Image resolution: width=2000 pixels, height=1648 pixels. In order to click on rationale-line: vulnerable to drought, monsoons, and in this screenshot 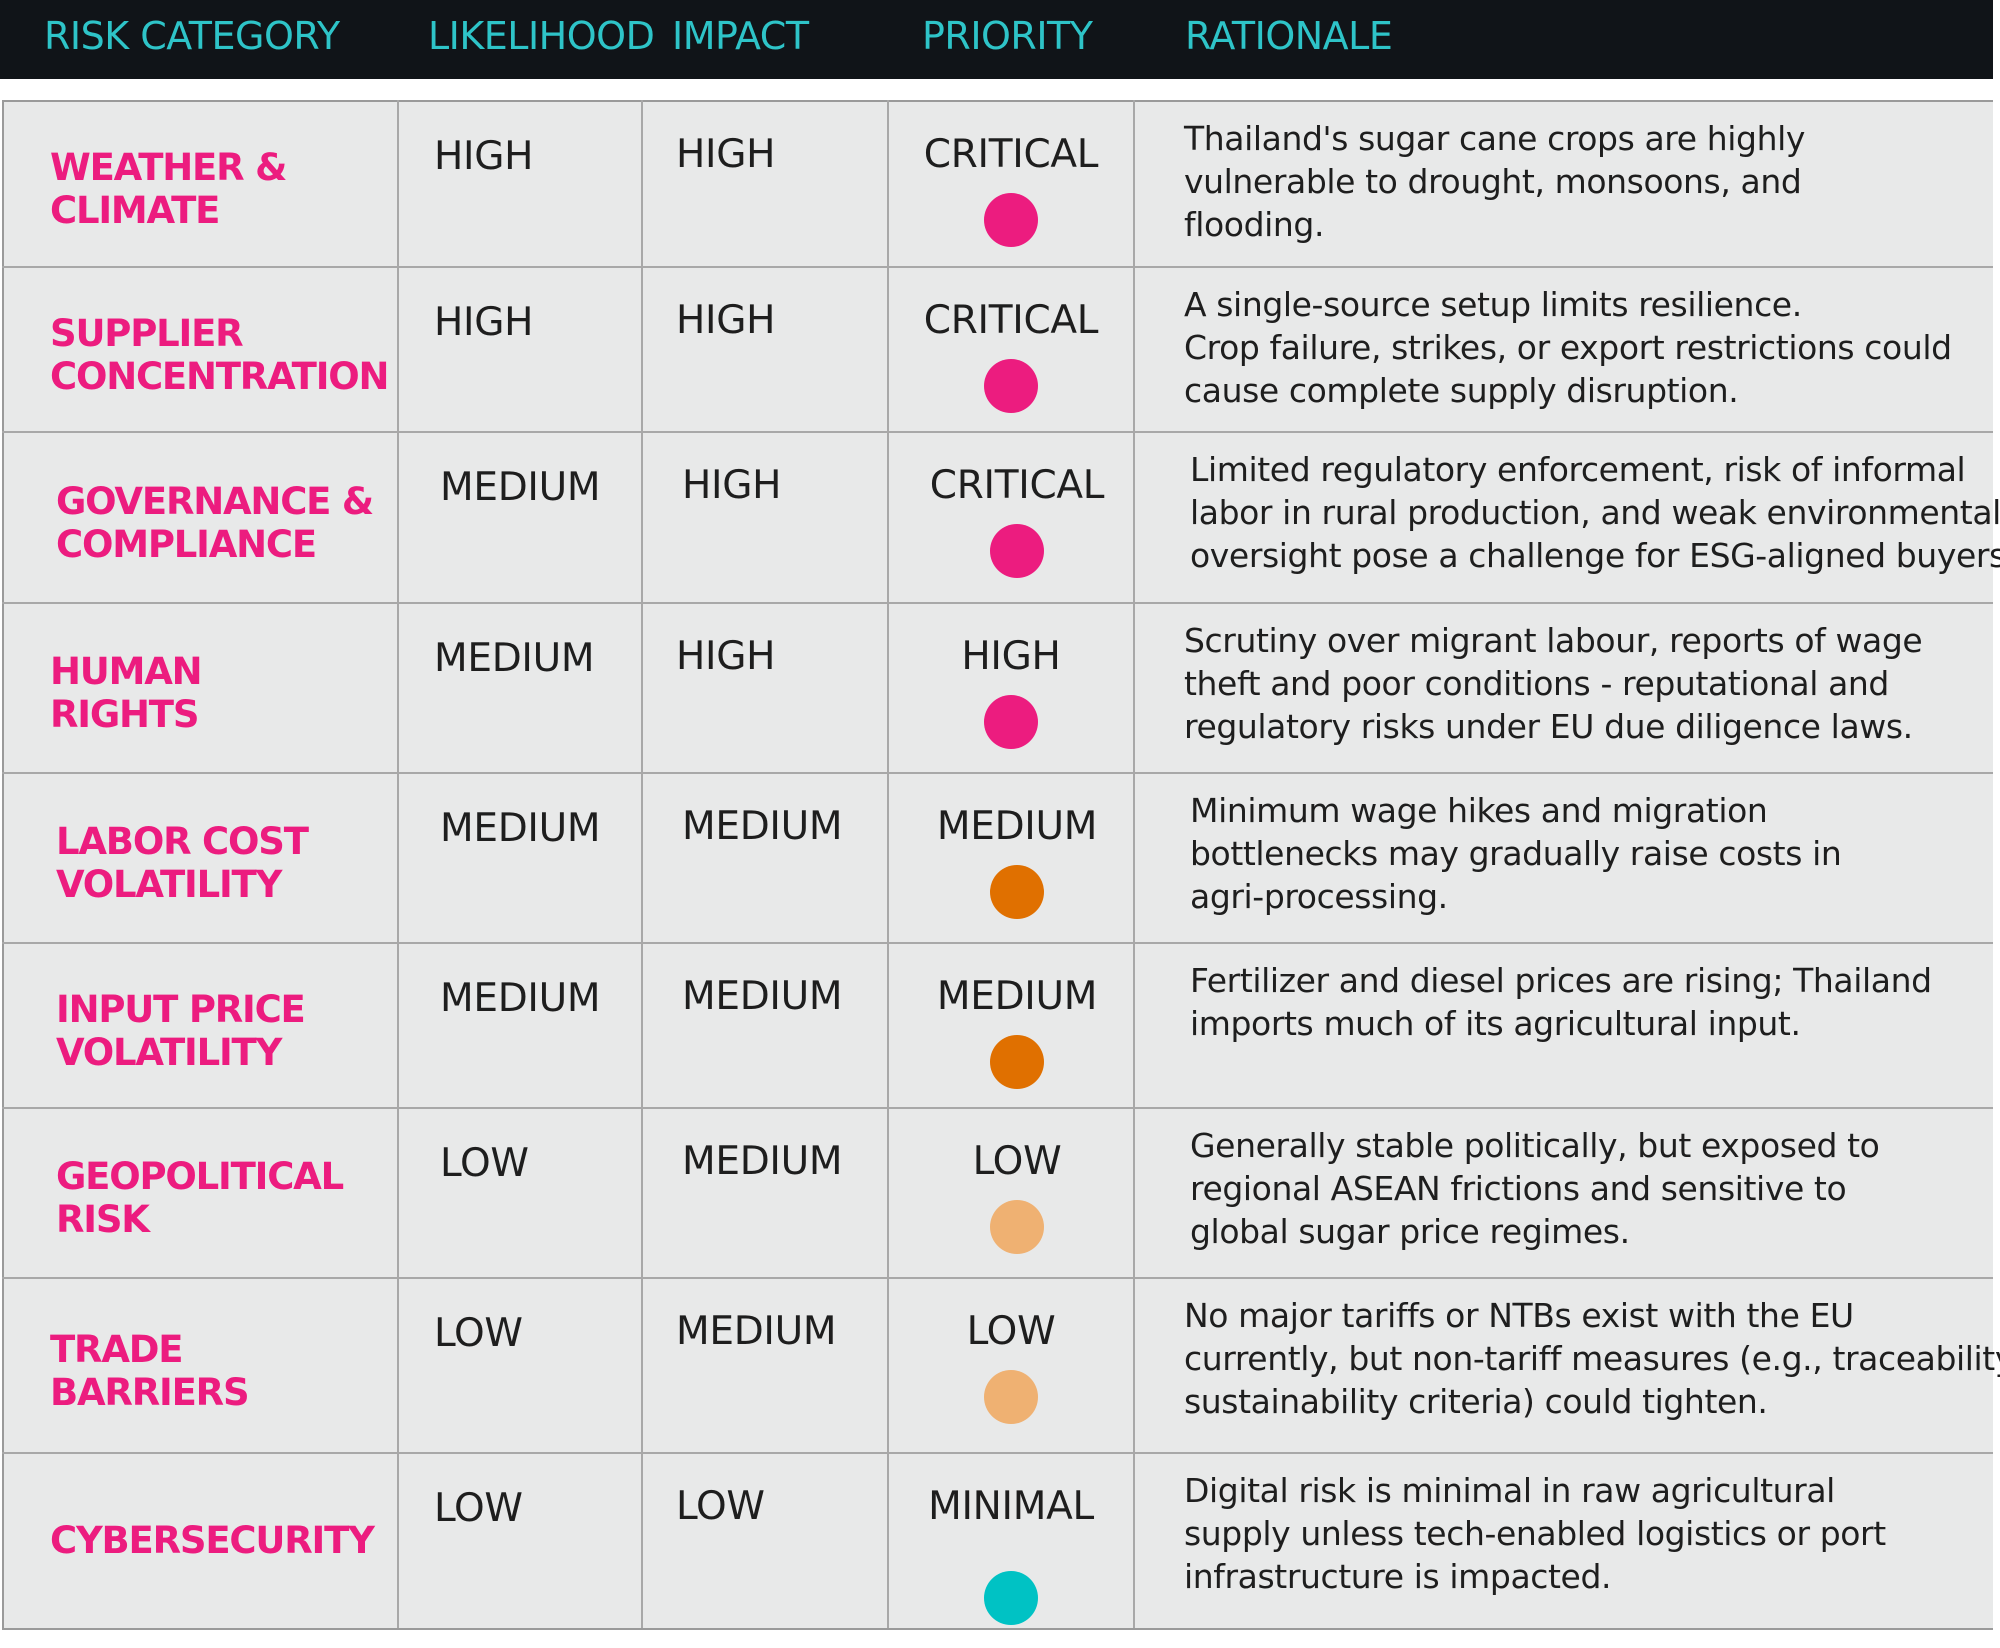, I will do `click(1493, 181)`.